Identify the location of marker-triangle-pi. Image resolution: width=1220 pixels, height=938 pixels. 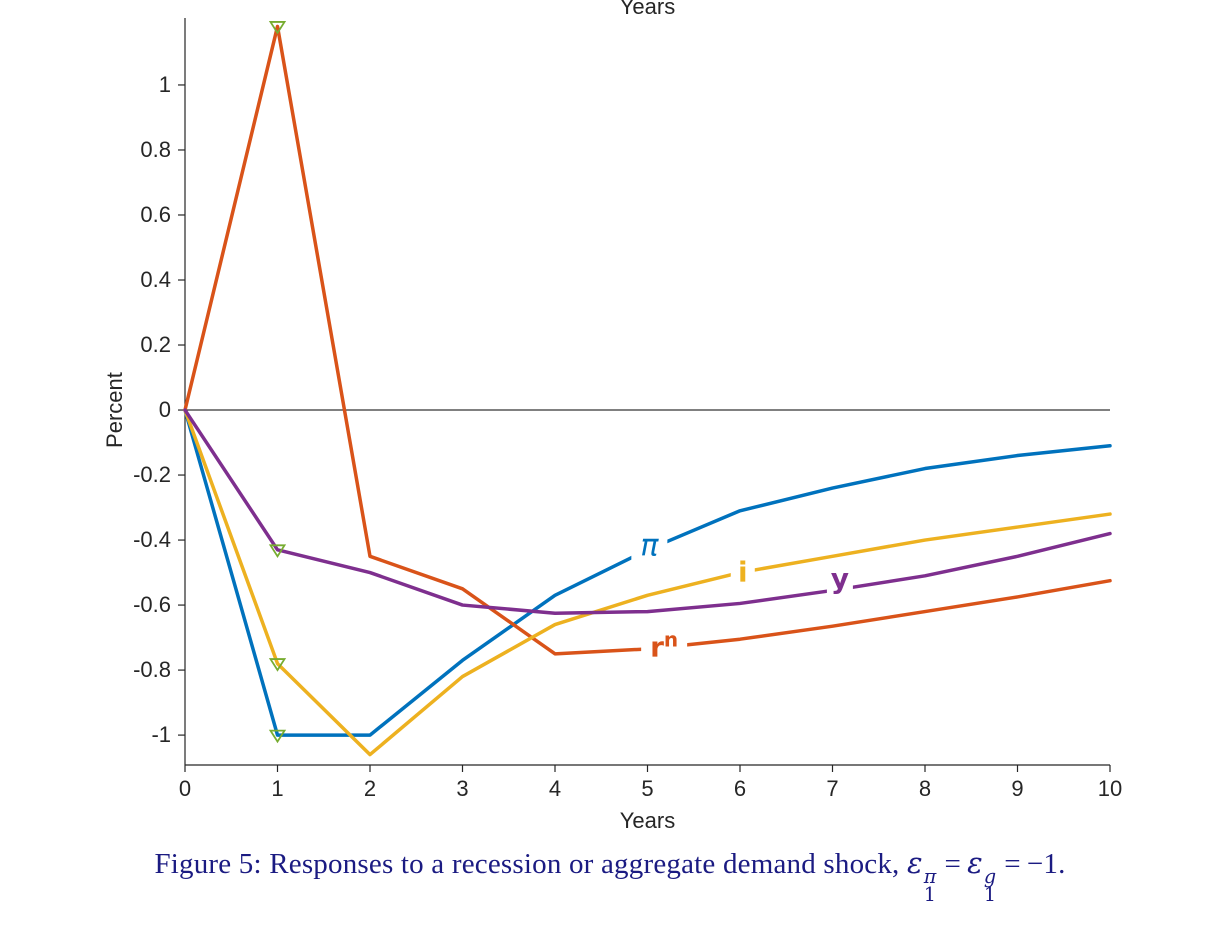
(277, 736).